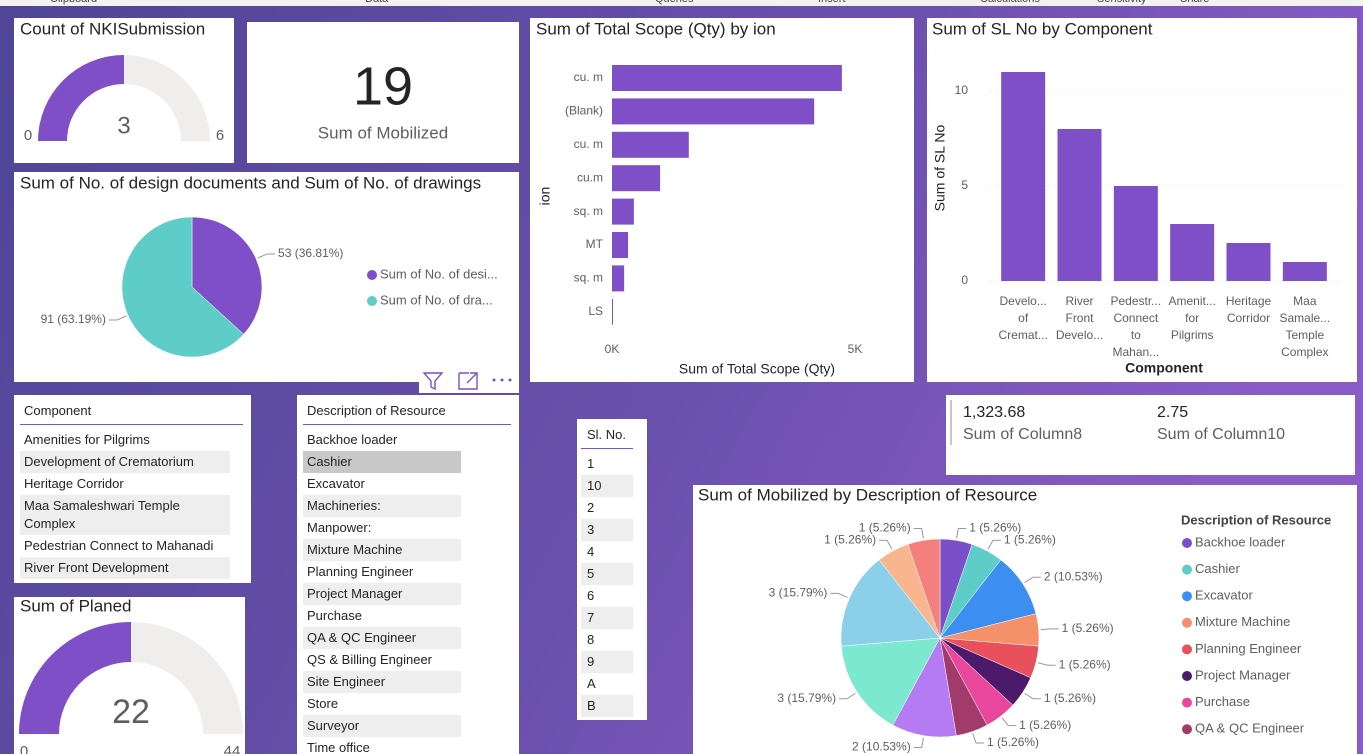 The height and width of the screenshot is (754, 1363). Describe the element at coordinates (382, 682) in the screenshot. I see `slicer-item: Site Engineer` at that location.